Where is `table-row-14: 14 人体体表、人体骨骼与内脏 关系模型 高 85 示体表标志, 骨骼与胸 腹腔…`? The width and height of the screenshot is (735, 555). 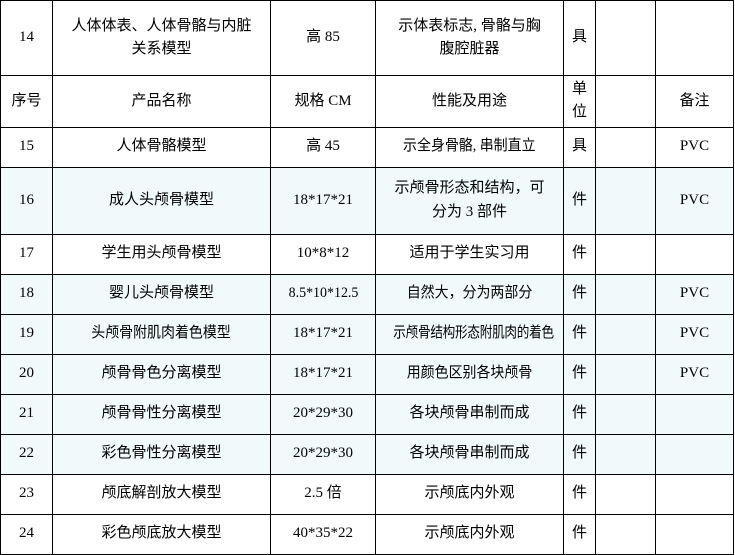
table-row-14: 14 人体体表、人体骨骼与内脏 关系模型 高 85 示体表标志, 骨骼与胸 腹腔… is located at coordinates (367, 38).